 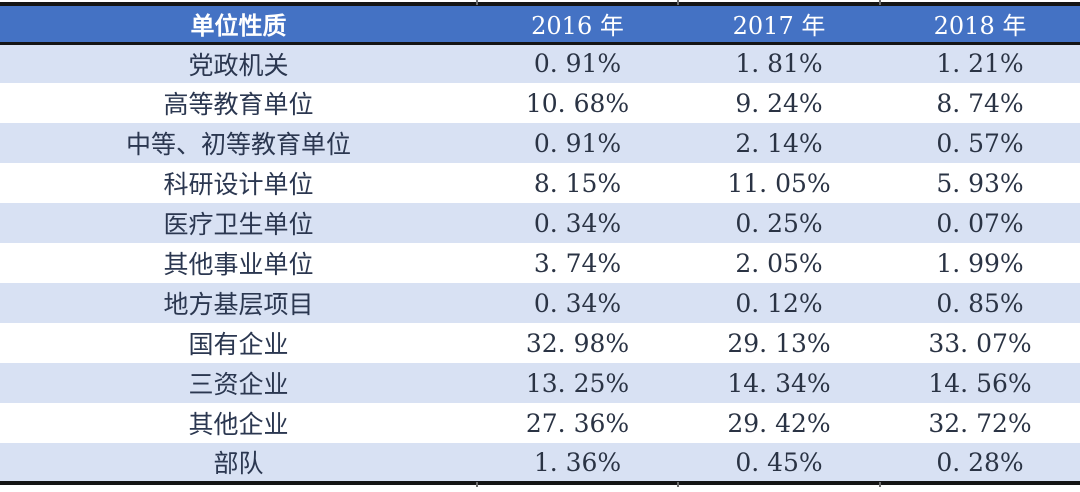 I want to click on table-row: 党政机关 0. 91% 1. 81% 1. 21%, so click(x=540, y=63).